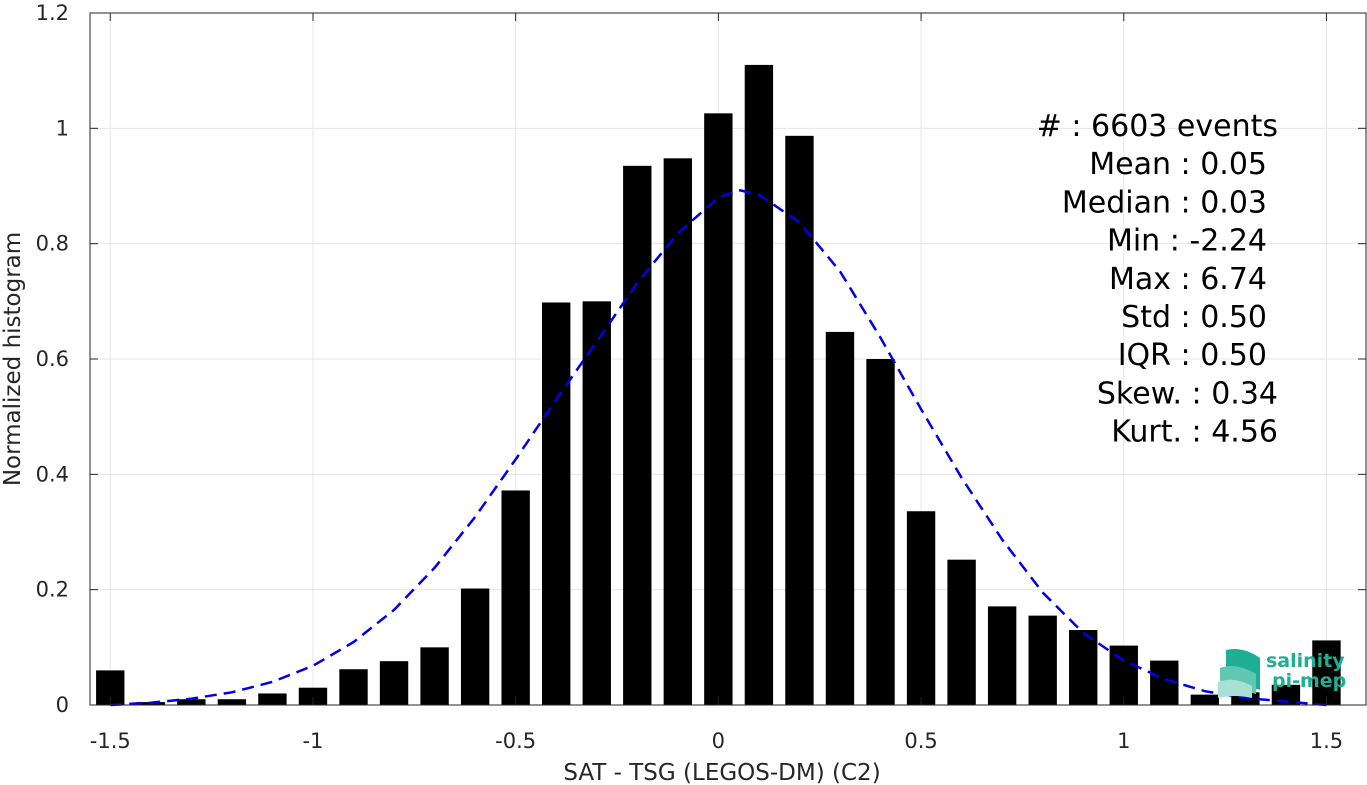 The width and height of the screenshot is (1367, 785). What do you see at coordinates (1178, 164) in the screenshot?
I see `stat-line-1: Mean : 0.05` at bounding box center [1178, 164].